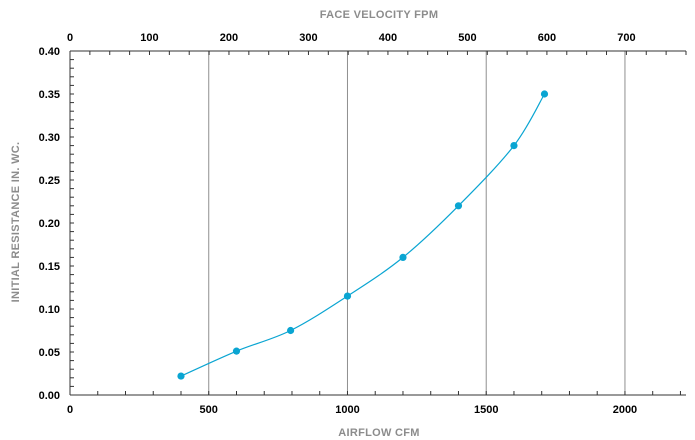  Describe the element at coordinates (16, 222) in the screenshot. I see `y-axis-title: INITIAL RESISTANCE IN. WC.` at that location.